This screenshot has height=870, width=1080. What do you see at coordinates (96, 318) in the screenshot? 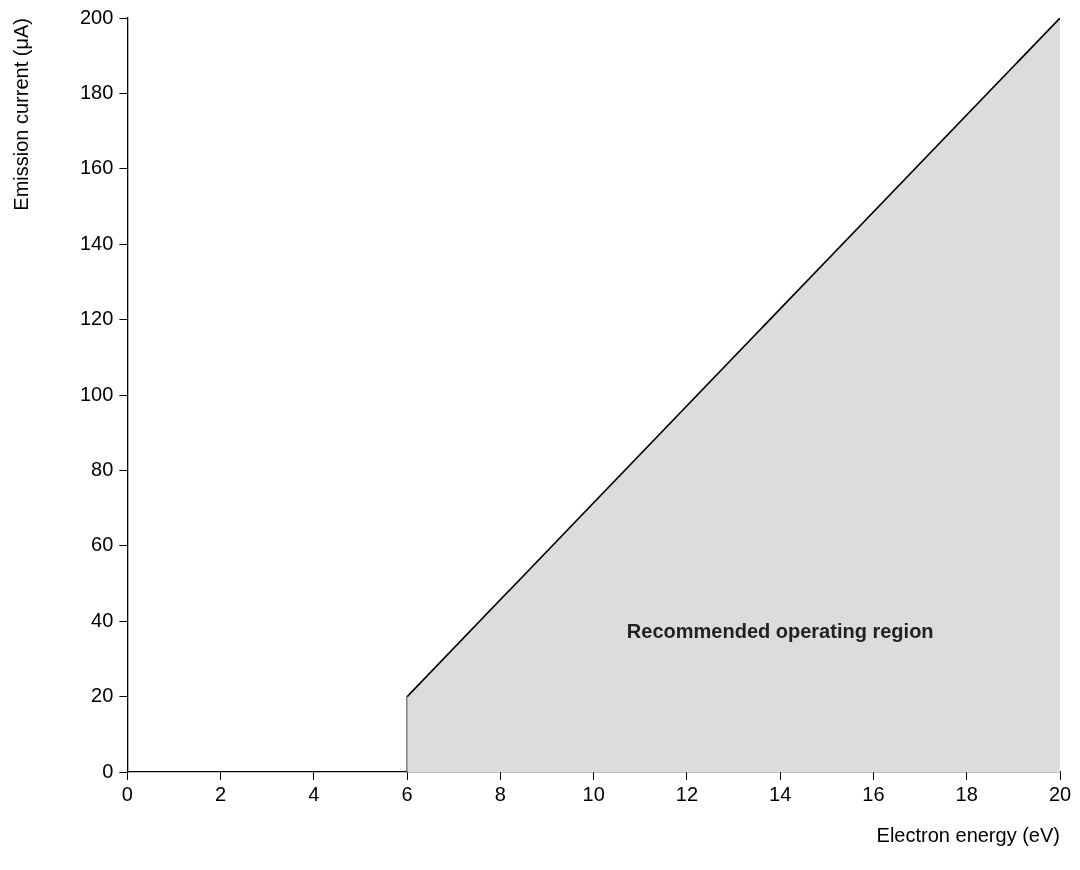
I see `y-tick-label: 120` at bounding box center [96, 318].